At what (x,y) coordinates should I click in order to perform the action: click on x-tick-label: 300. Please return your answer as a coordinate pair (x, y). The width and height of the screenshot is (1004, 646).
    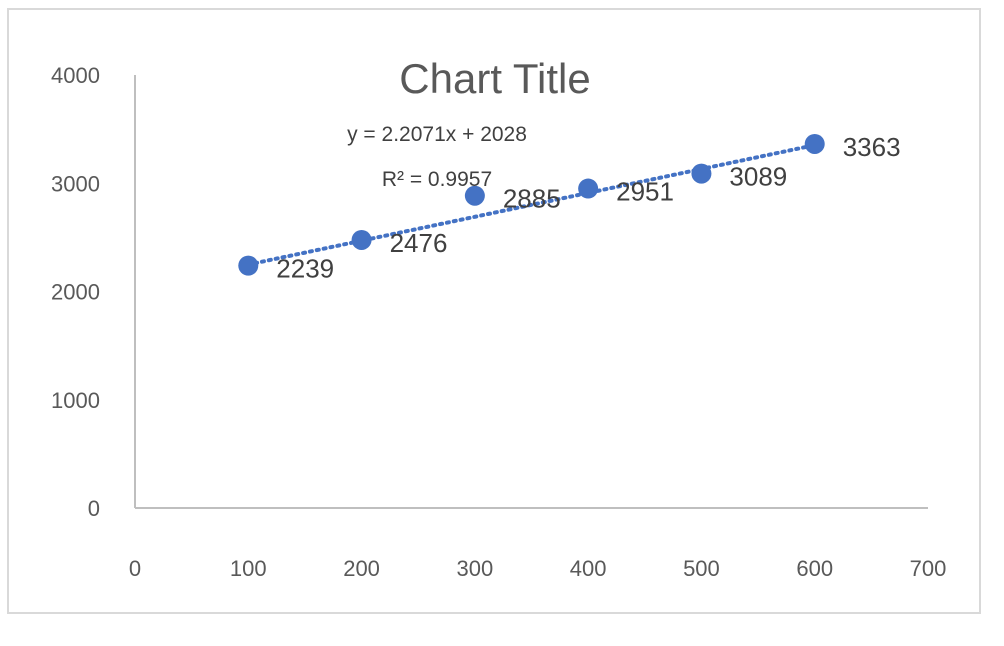
    Looking at the image, I should click on (474, 568).